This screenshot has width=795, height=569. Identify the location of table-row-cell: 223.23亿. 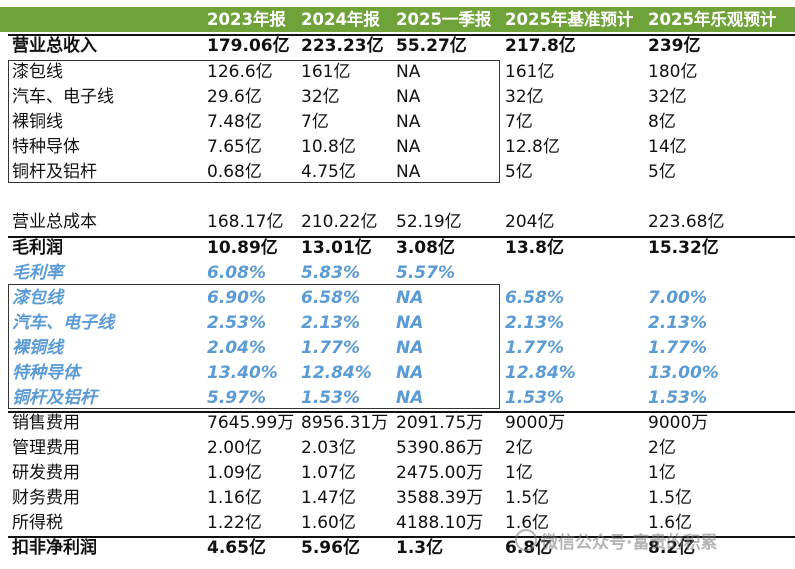
(342, 46).